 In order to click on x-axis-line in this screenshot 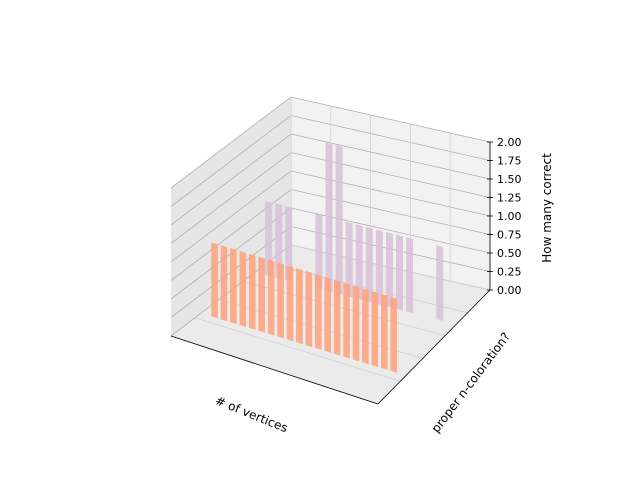, I will do `click(274, 370)`.